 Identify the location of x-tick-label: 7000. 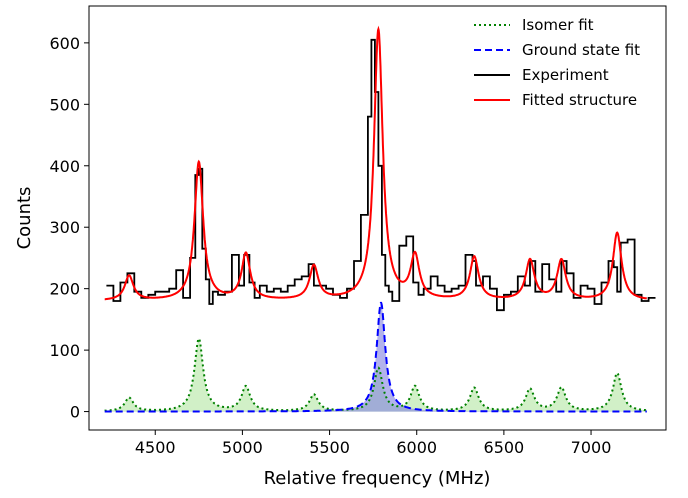
(591, 447).